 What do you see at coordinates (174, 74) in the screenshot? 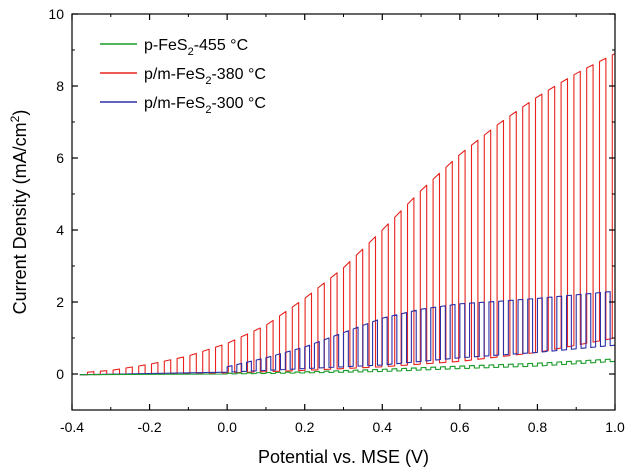
I see `legend-label-1-main: p/m-FeS` at bounding box center [174, 74].